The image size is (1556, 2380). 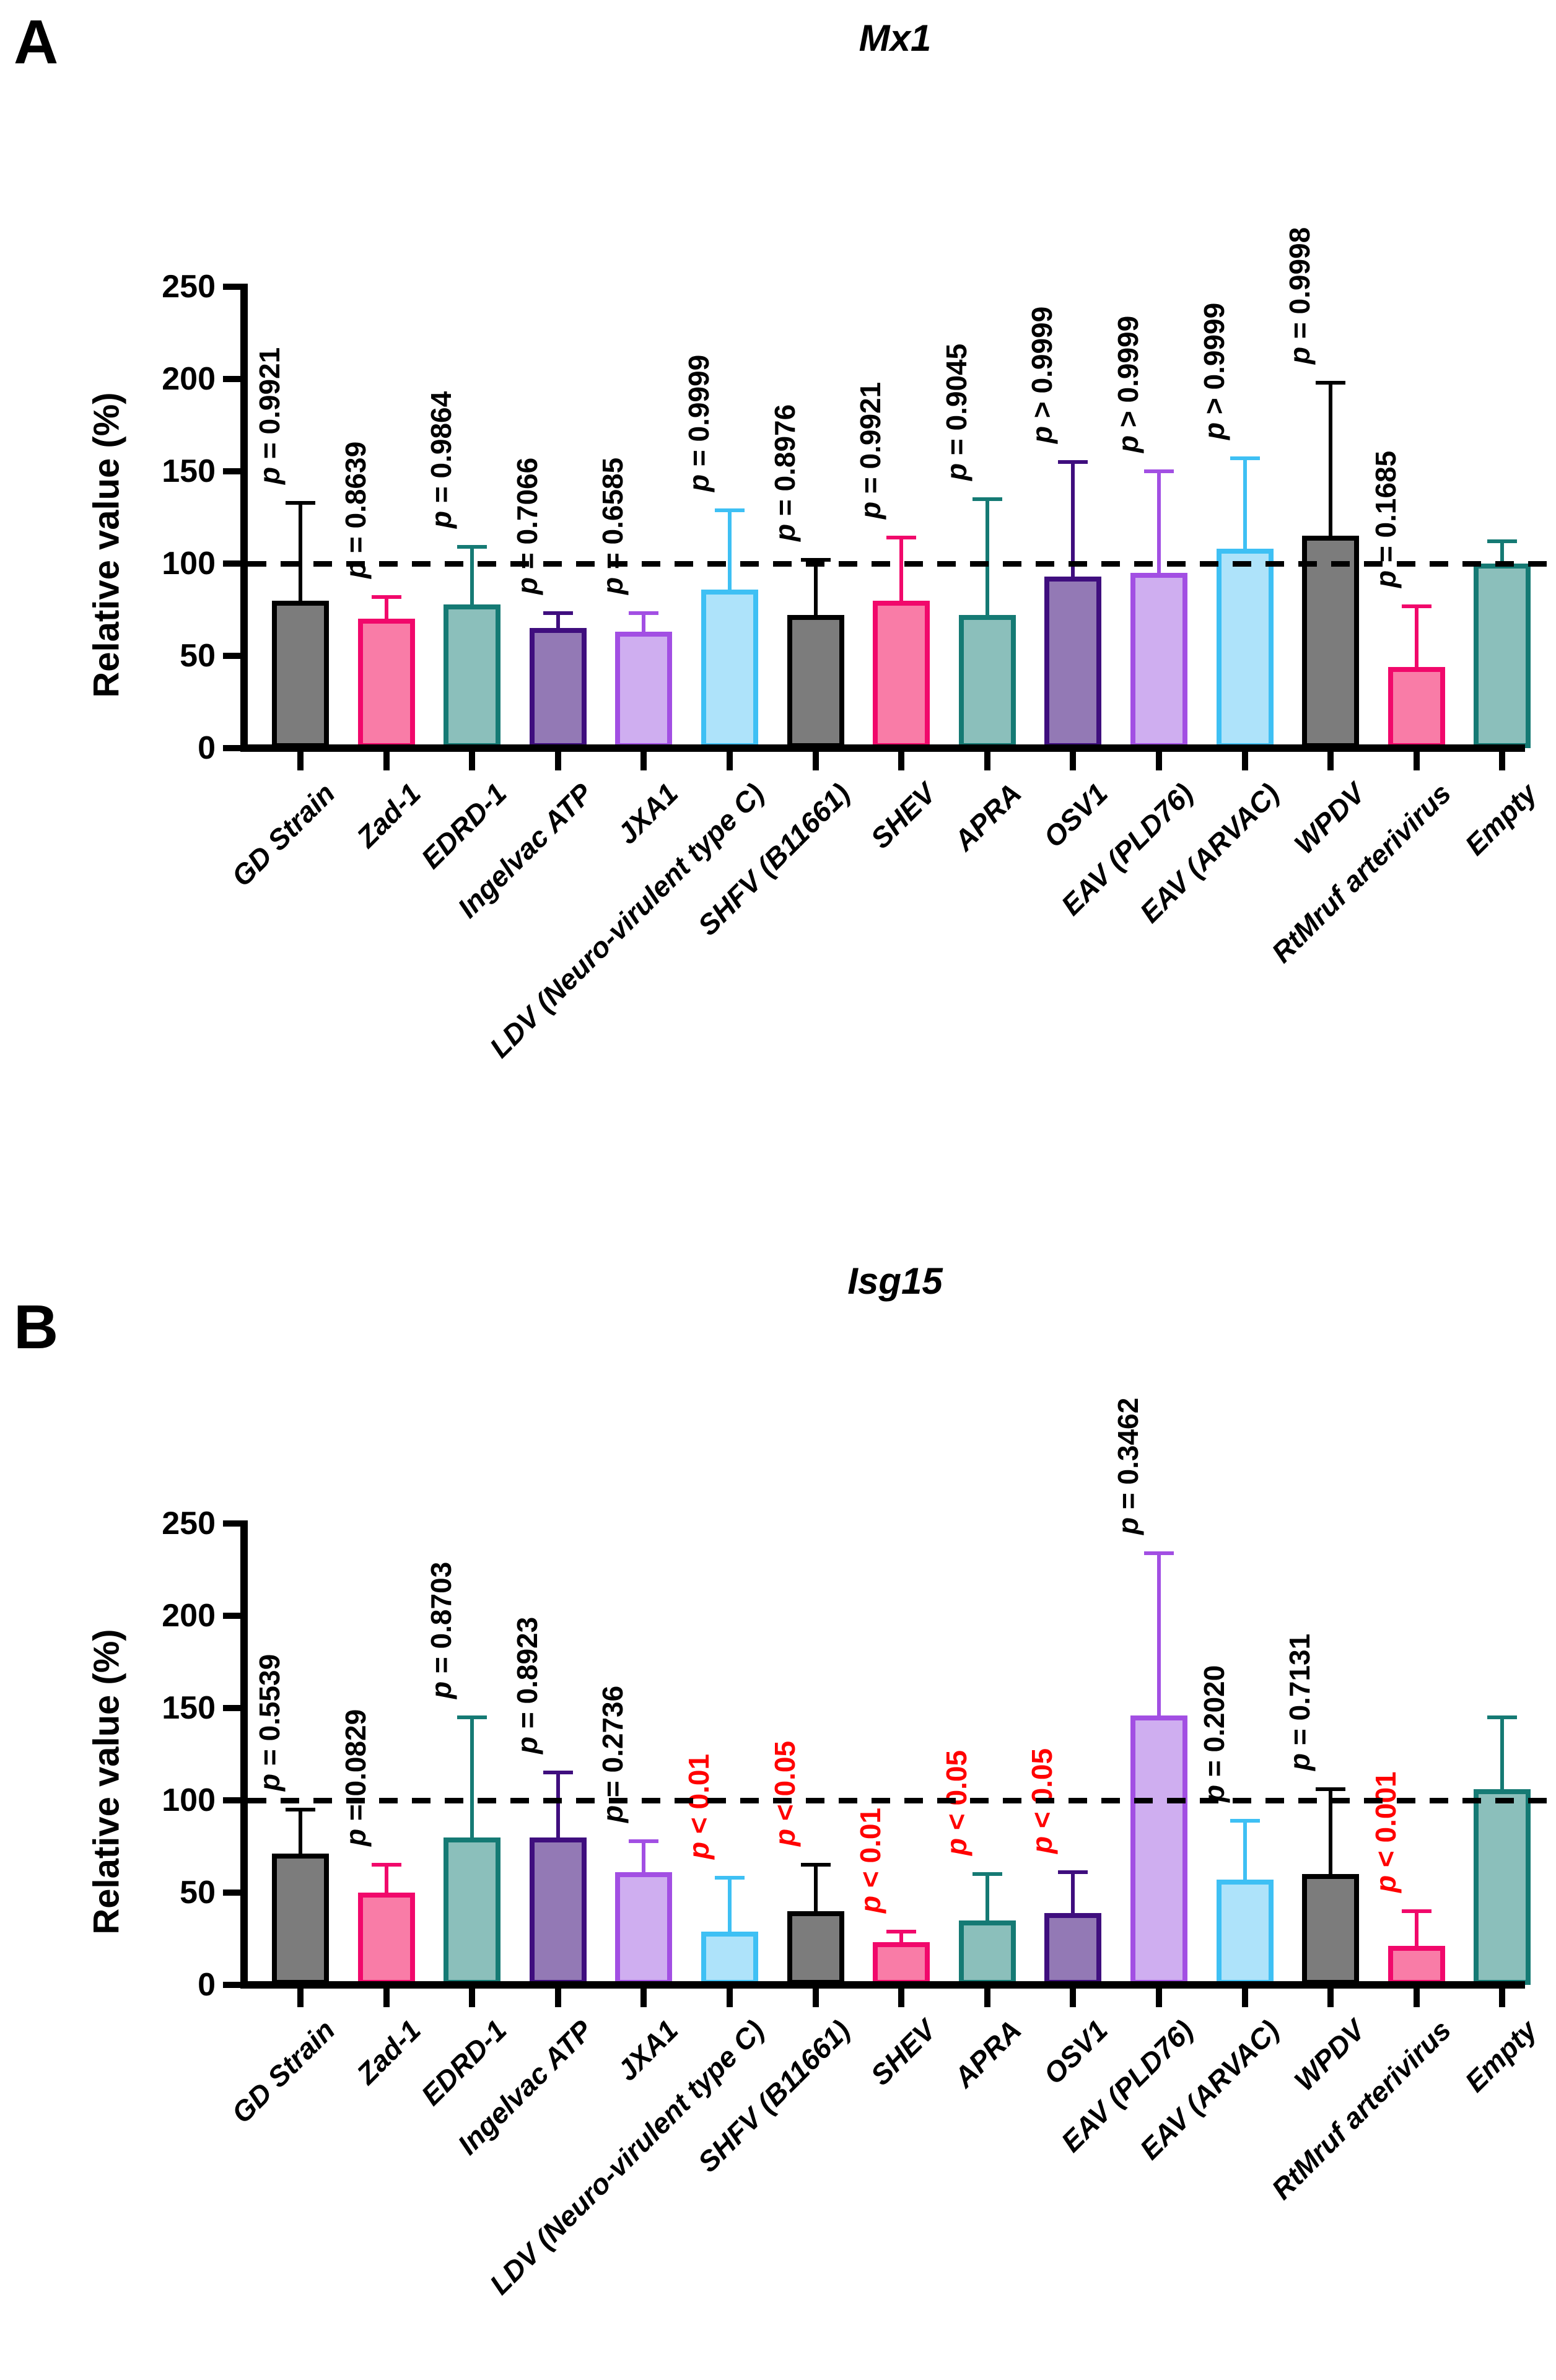 I want to click on x-tick-label-jxa1: JXA1, so click(x=648, y=813).